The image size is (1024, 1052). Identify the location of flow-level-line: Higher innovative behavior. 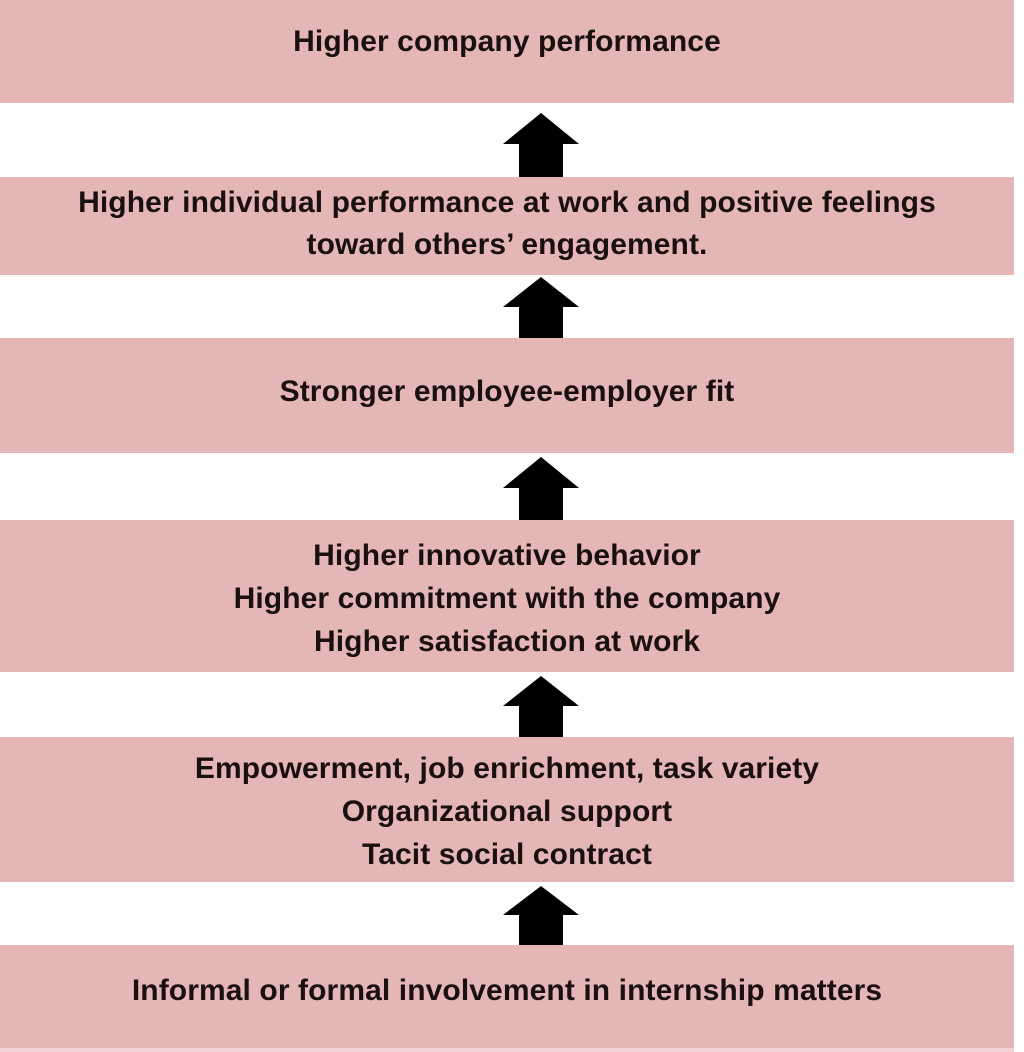
(507, 555).